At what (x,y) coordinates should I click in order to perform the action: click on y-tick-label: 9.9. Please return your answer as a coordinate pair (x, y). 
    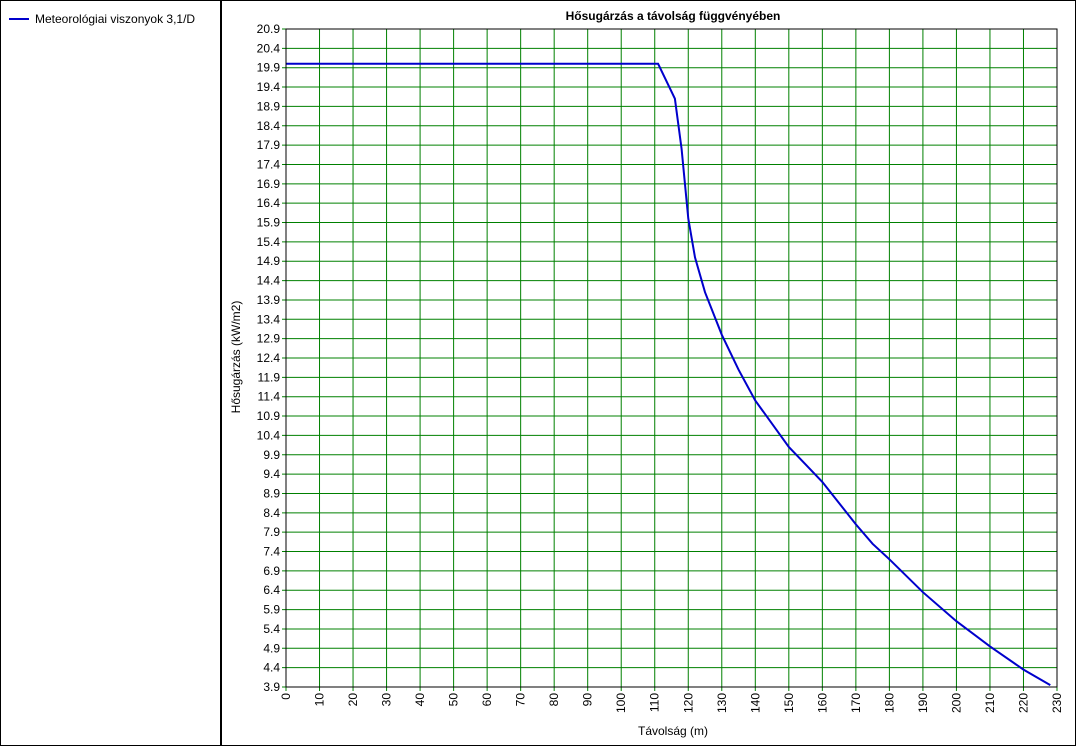
    Looking at the image, I should click on (271, 455).